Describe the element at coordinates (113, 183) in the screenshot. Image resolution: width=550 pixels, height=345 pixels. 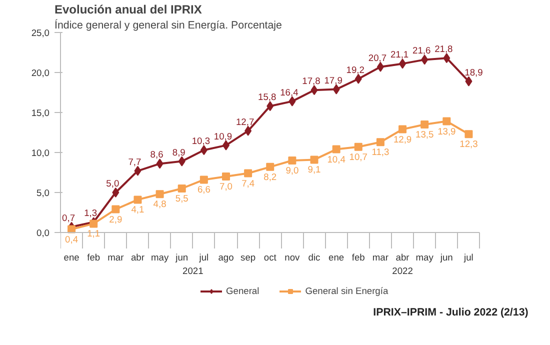
I see `data-label: 5,0` at that location.